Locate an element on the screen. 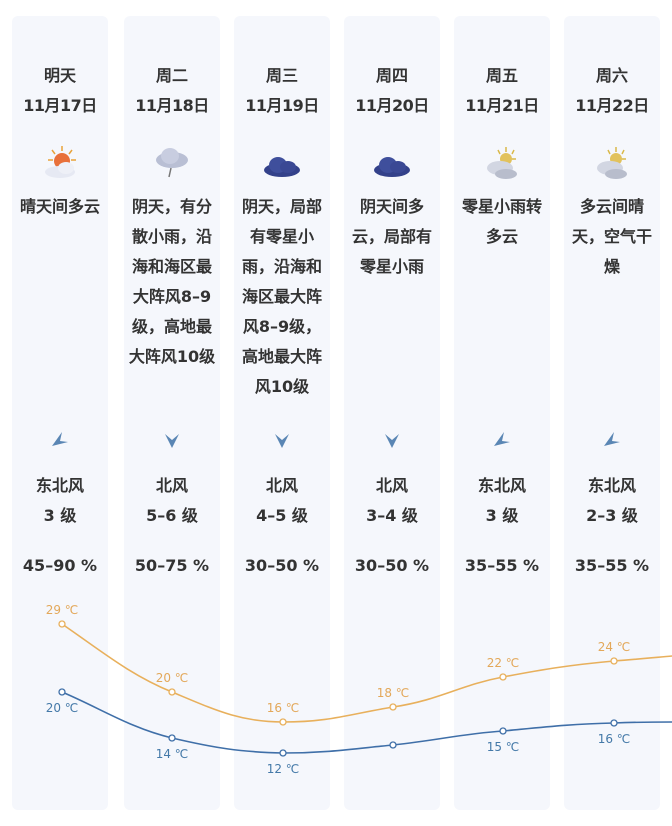 This screenshot has height=826, width=672. date-label: 11月20日 is located at coordinates (392, 105).